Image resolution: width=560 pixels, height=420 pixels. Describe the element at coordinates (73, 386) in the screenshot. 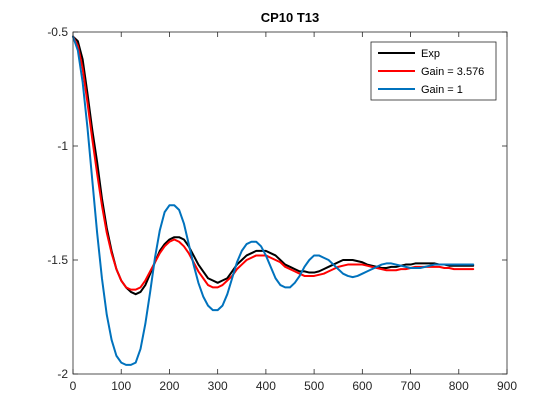

I see `x-tick-label: 0` at that location.